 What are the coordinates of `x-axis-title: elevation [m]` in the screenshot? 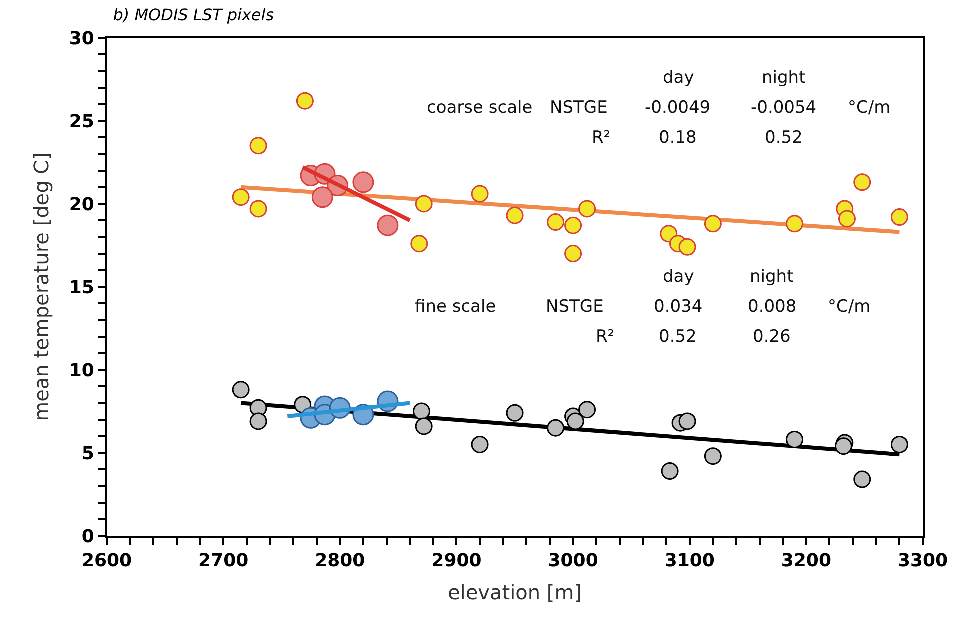 It's located at (515, 592).